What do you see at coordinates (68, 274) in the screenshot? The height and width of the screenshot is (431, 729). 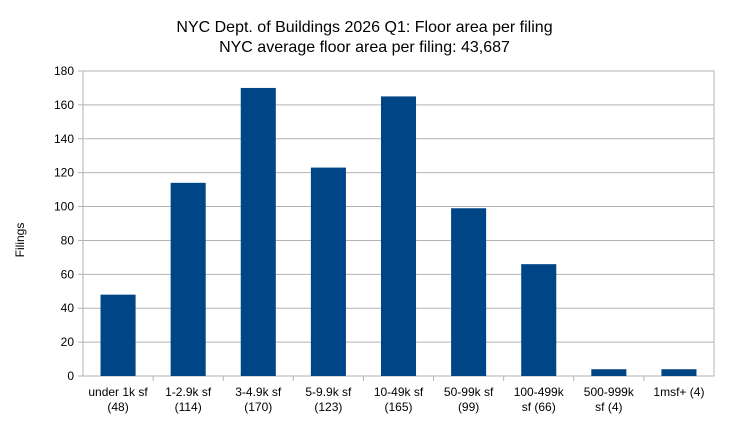 I see `y-tick-label: 60` at bounding box center [68, 274].